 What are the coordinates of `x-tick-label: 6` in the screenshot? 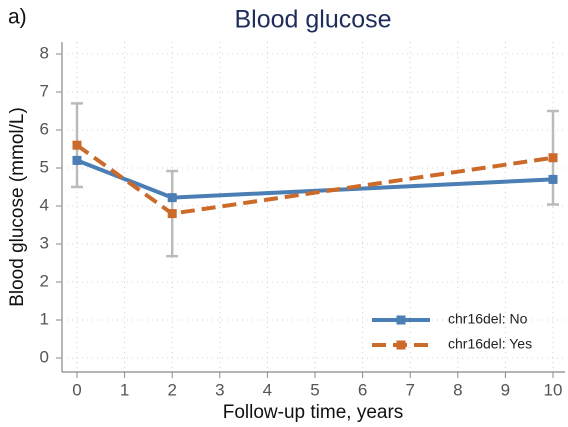 It's located at (362, 389).